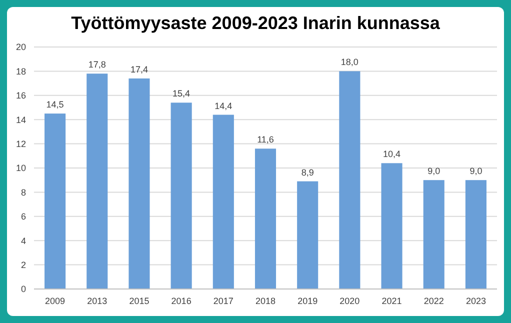 This screenshot has width=511, height=323. I want to click on x-tick-label: 2016, so click(181, 301).